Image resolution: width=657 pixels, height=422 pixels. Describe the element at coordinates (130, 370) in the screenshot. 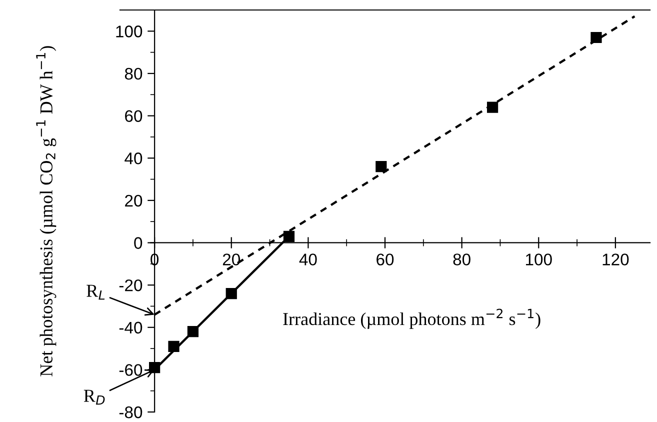

I see `y-tick-label: -60` at that location.